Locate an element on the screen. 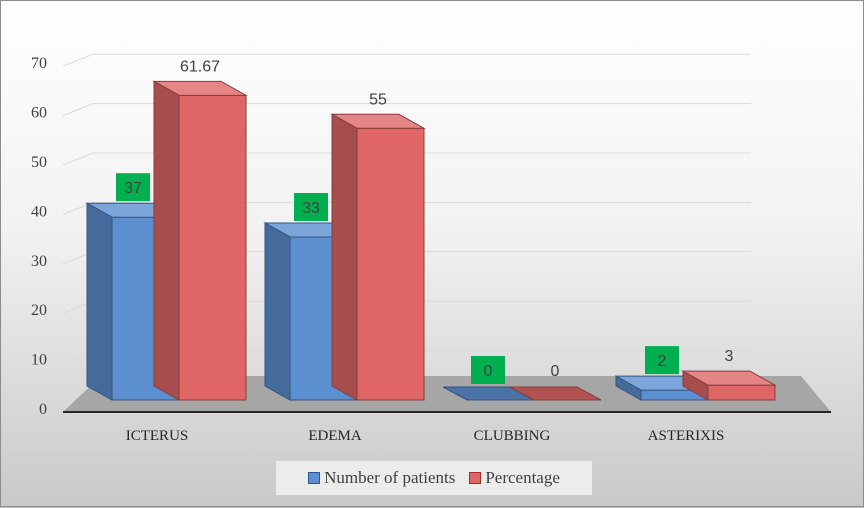  legend: Number of patients Percentage is located at coordinates (434, 478).